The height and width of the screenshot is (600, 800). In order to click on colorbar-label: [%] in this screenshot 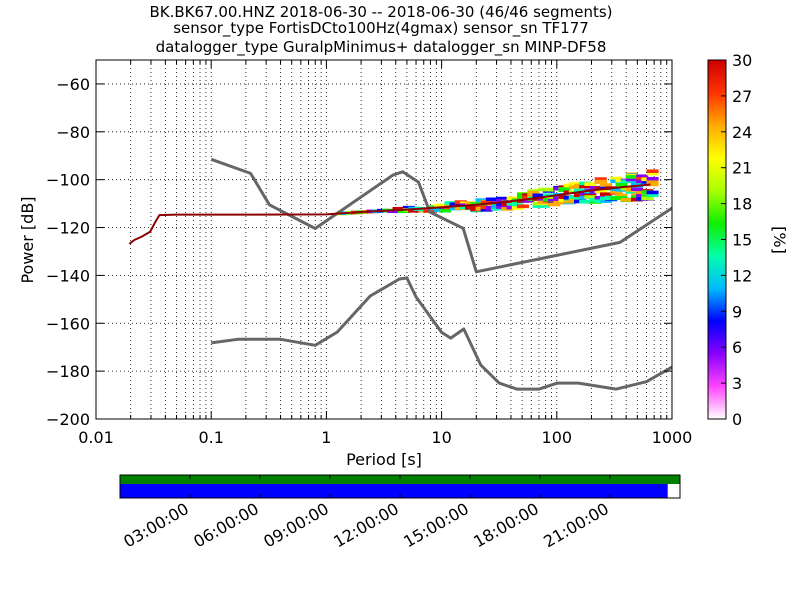, I will do `click(779, 240)`.